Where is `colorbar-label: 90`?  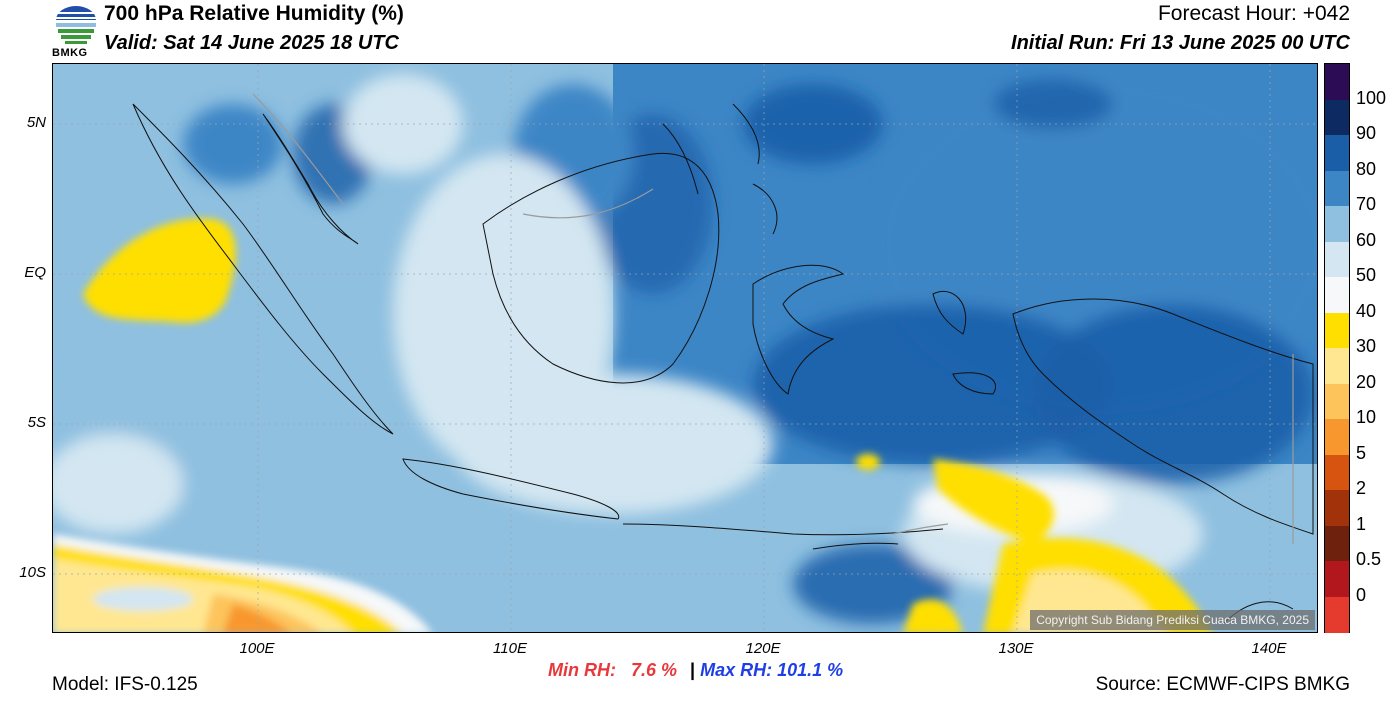 colorbar-label: 90 is located at coordinates (1366, 133).